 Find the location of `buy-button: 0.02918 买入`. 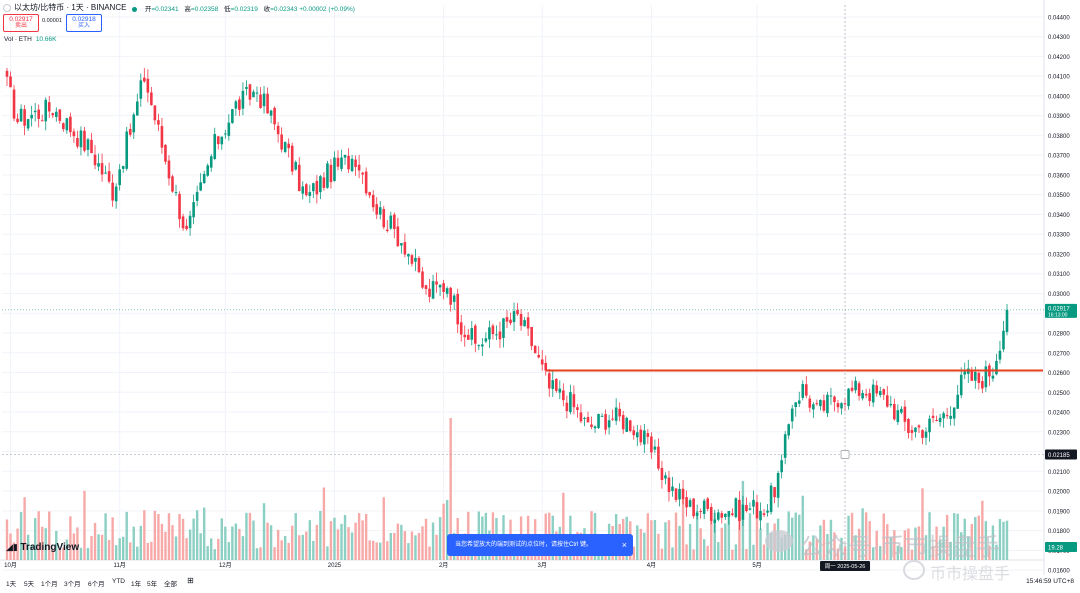

buy-button: 0.02918 买入 is located at coordinates (84, 23).